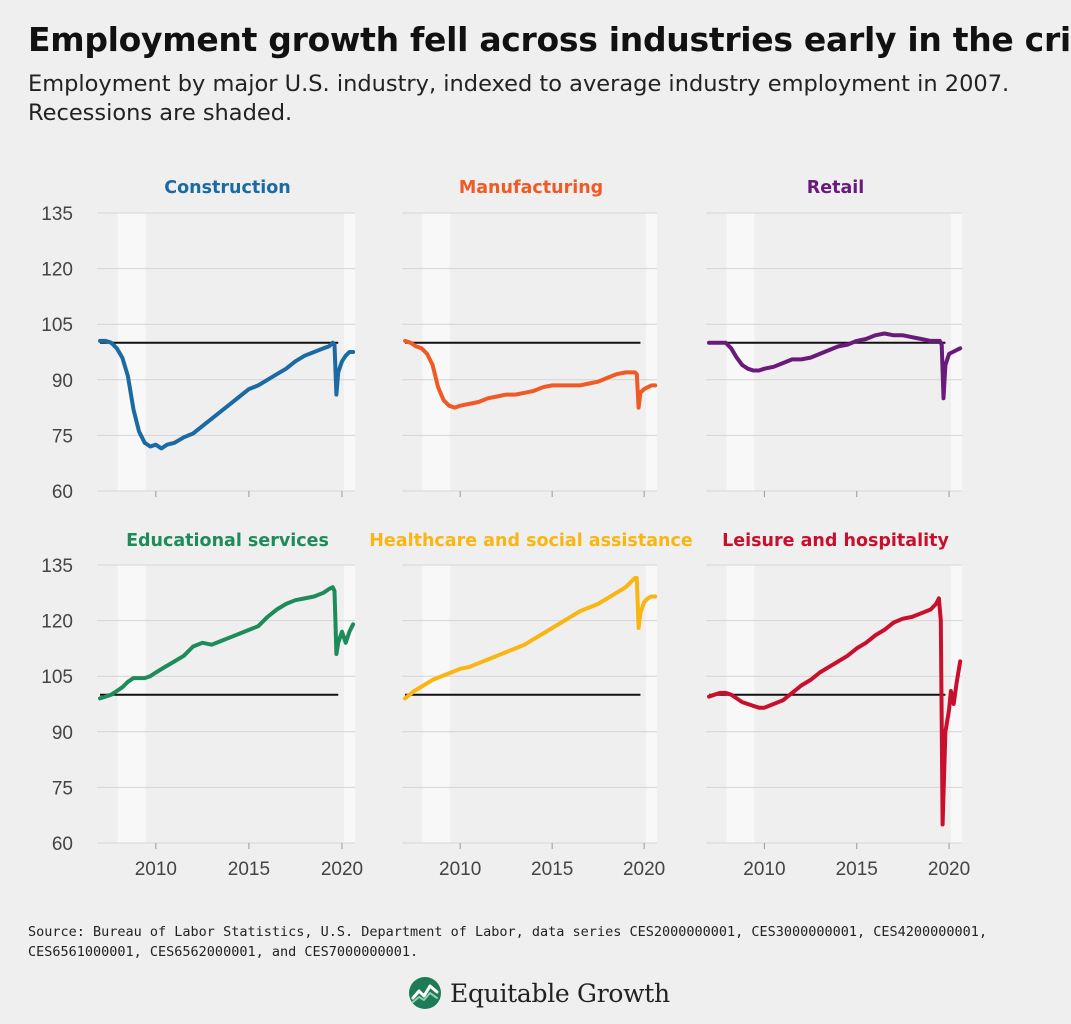 The width and height of the screenshot is (1071, 1024). I want to click on panel-title: Construction, so click(227, 188).